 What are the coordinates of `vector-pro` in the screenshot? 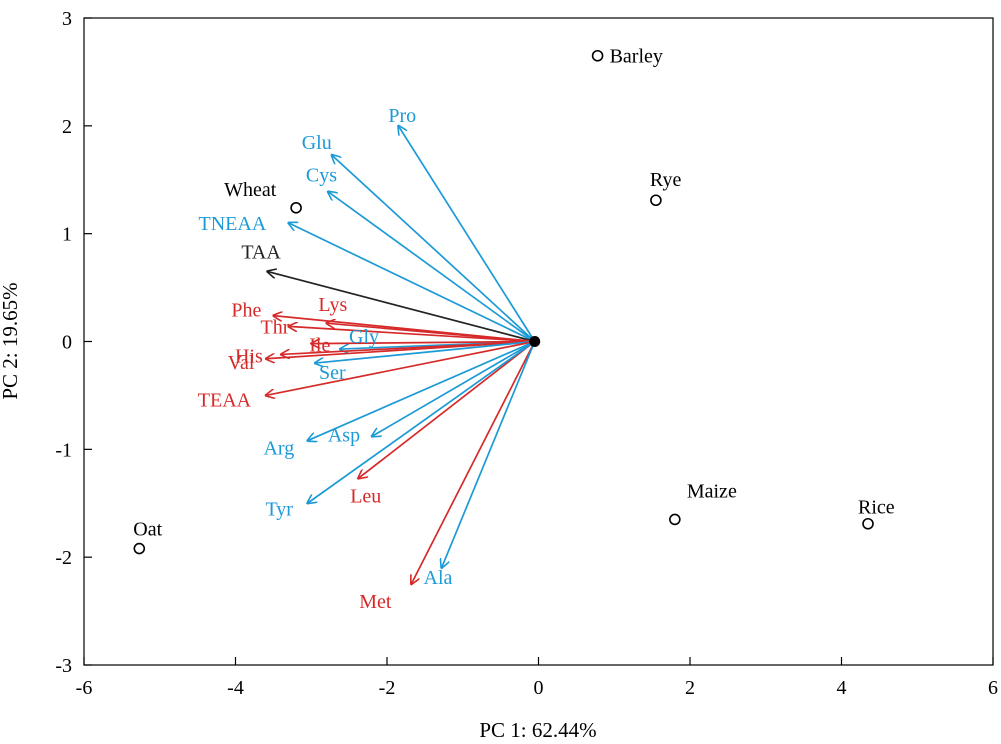 It's located at (467, 234).